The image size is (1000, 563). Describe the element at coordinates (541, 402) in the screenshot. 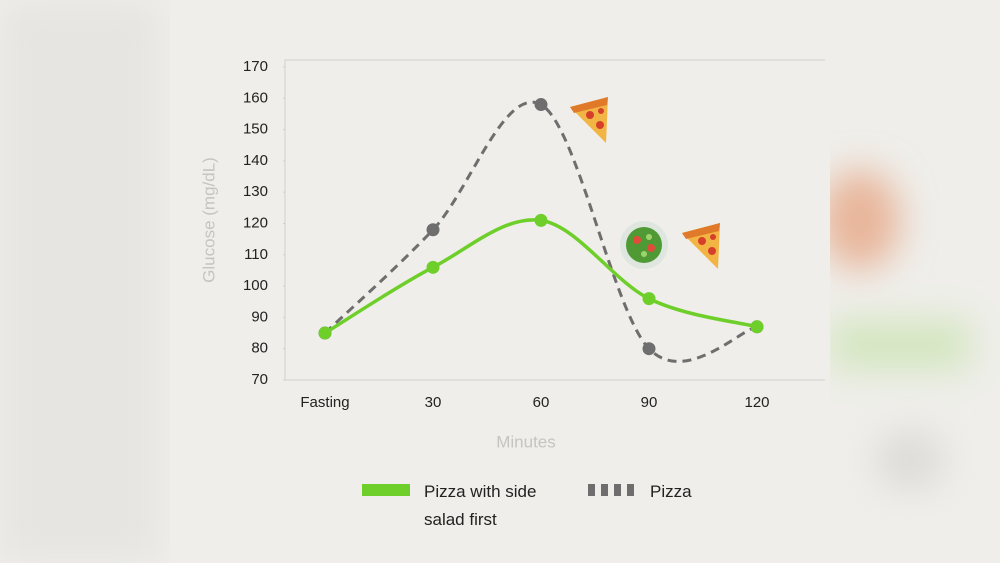

I see `x-tick-label: 60` at that location.